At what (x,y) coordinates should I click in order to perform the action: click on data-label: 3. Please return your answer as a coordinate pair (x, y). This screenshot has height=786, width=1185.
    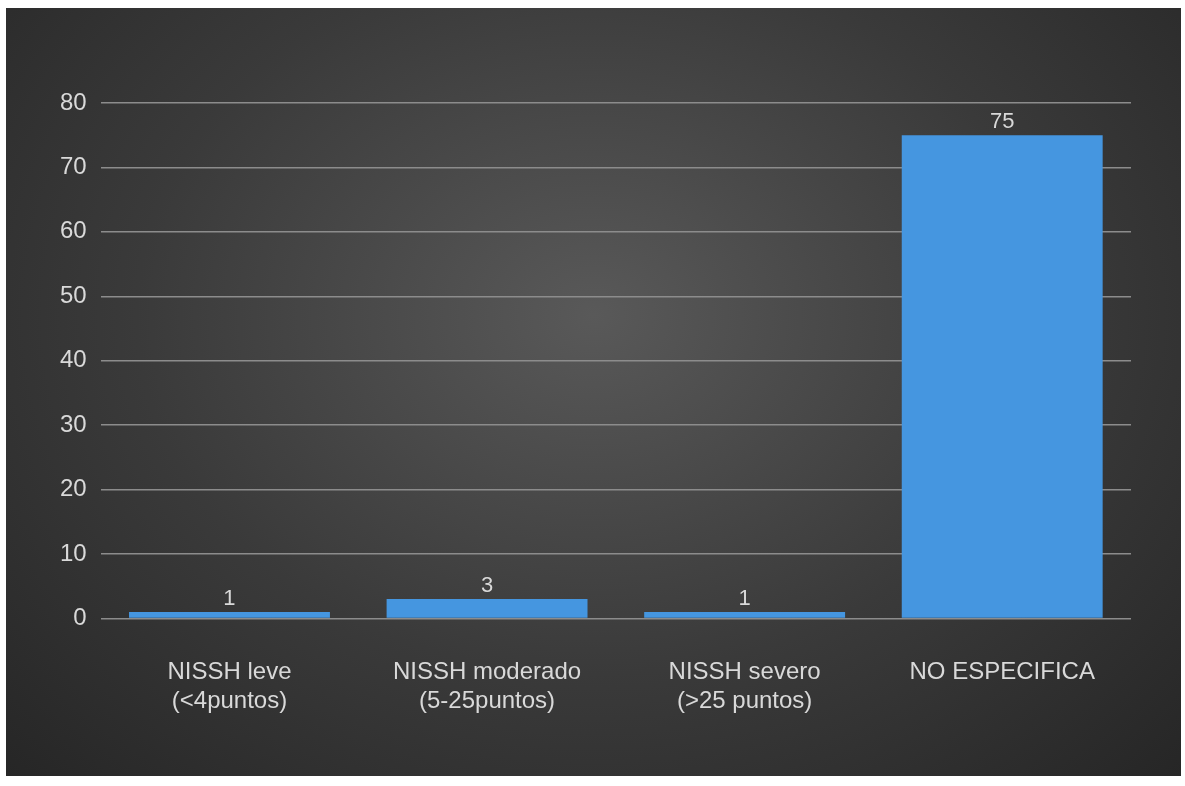
    Looking at the image, I should click on (487, 585).